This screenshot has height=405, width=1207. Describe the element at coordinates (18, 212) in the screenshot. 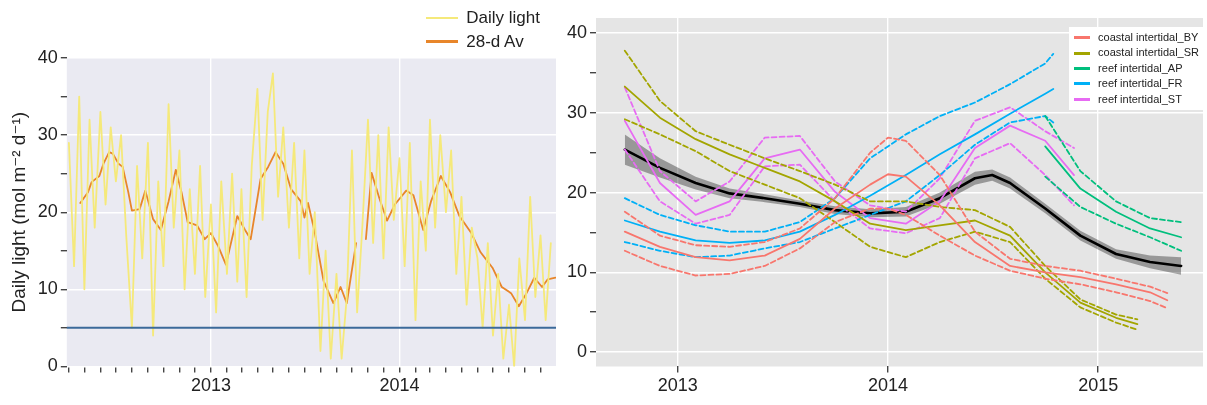

I see `y-axis-title: Daily light (mol m⁻² d⁻¹)` at that location.